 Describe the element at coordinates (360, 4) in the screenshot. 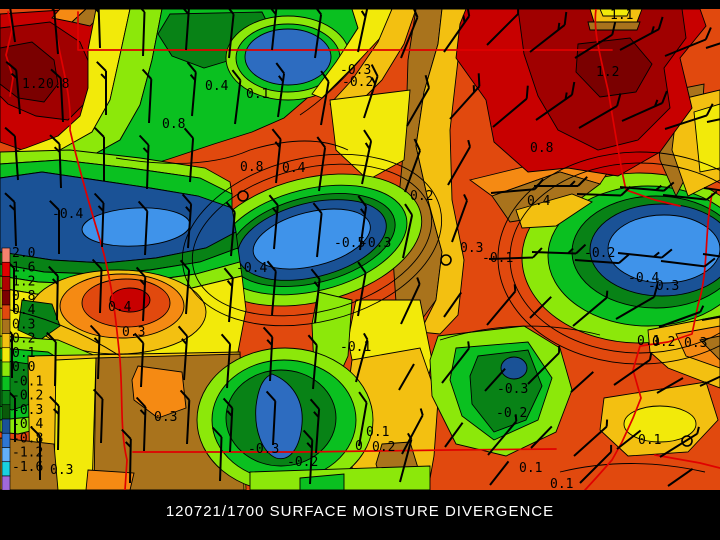

I see `top-border-strip` at that location.